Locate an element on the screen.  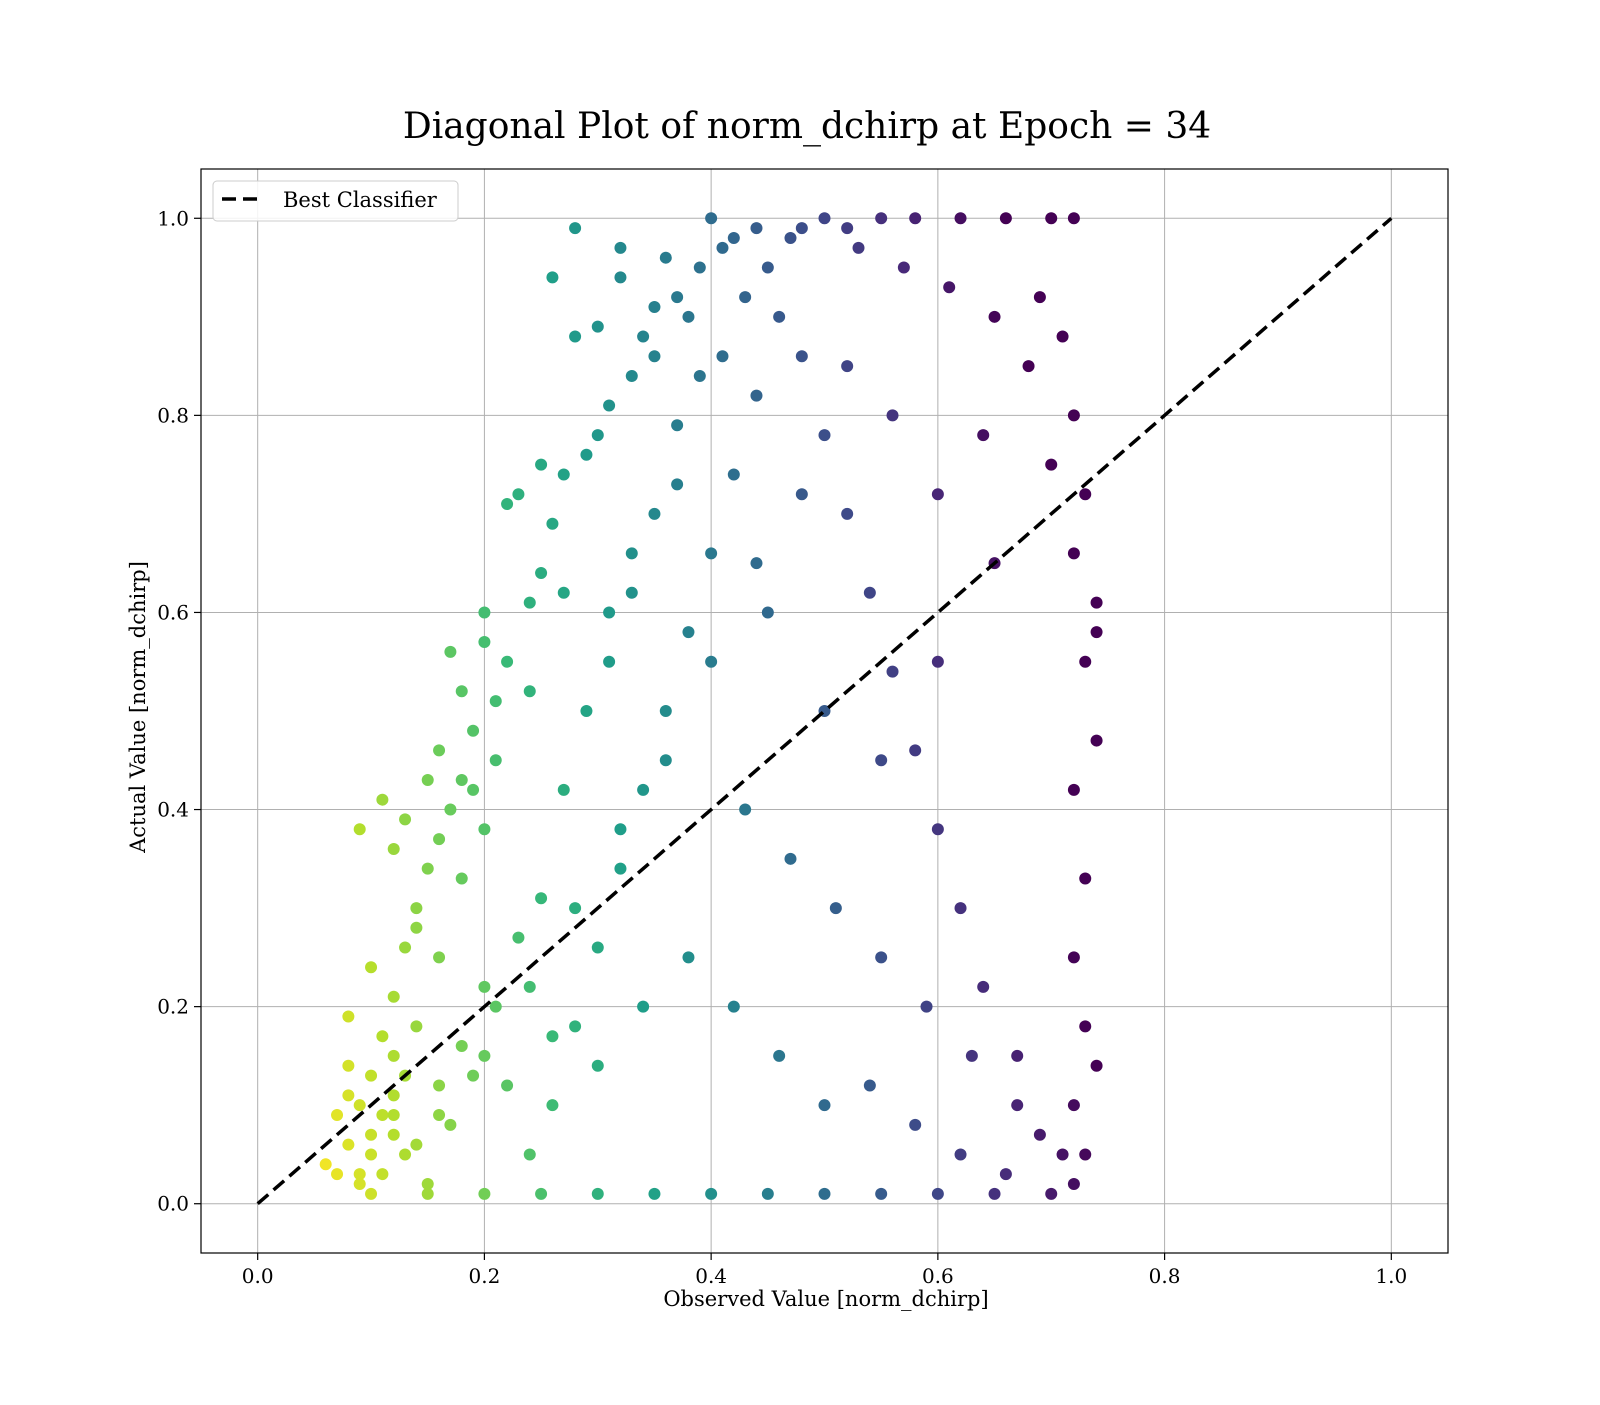
legend: Best Classifier is located at coordinates (335, 201).